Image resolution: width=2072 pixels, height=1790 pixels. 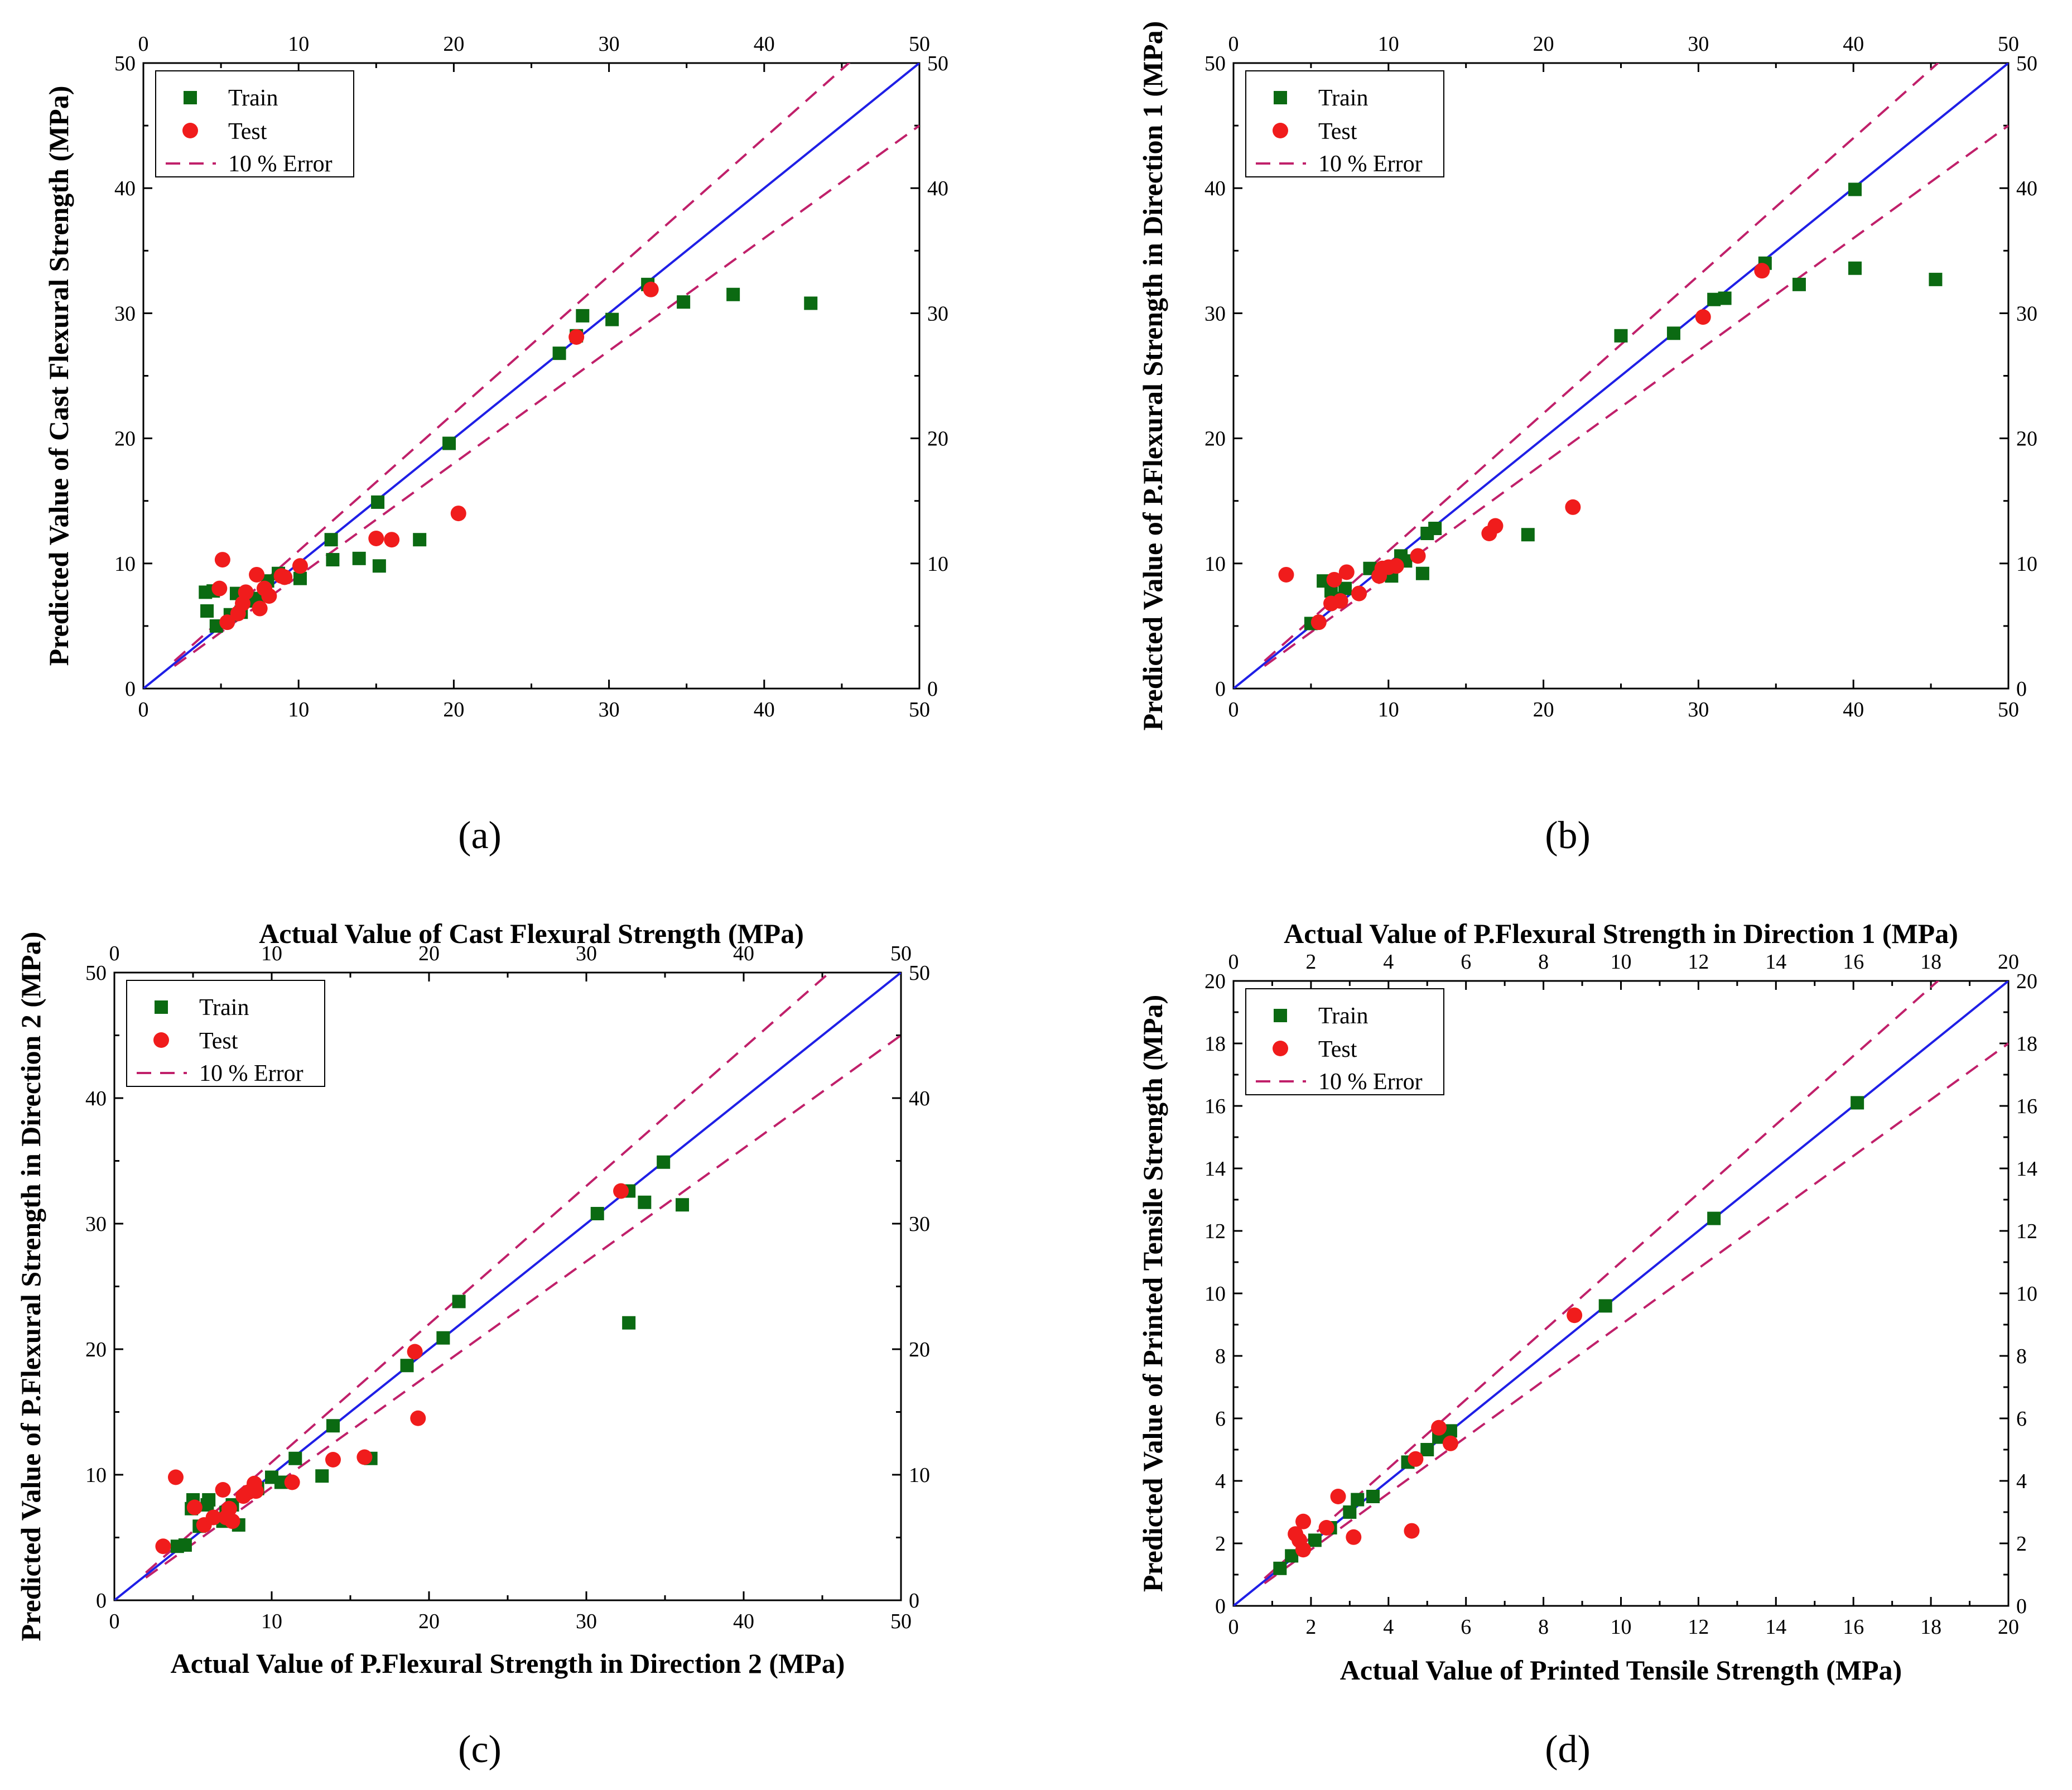 I want to click on y-tick-label: 8, so click(x=1221, y=1356).